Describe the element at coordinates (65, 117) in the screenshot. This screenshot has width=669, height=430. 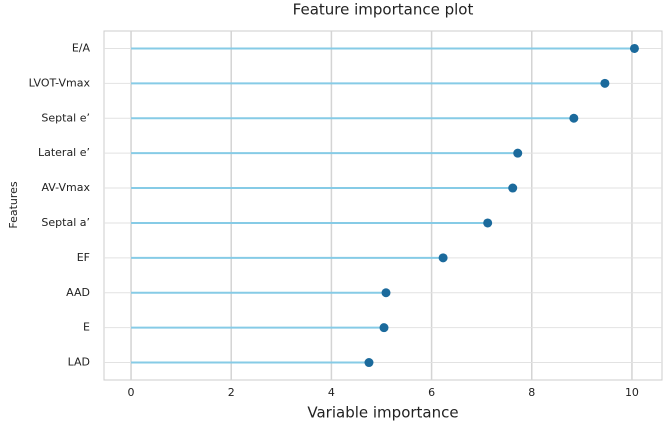
I see `y-tick-label: Septal e’` at that location.